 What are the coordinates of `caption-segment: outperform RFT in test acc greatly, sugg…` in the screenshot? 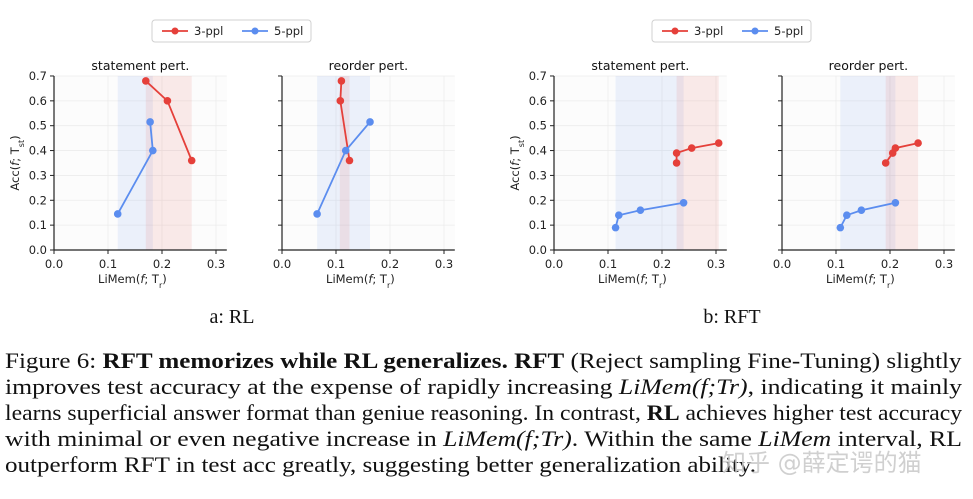 It's located at (381, 464).